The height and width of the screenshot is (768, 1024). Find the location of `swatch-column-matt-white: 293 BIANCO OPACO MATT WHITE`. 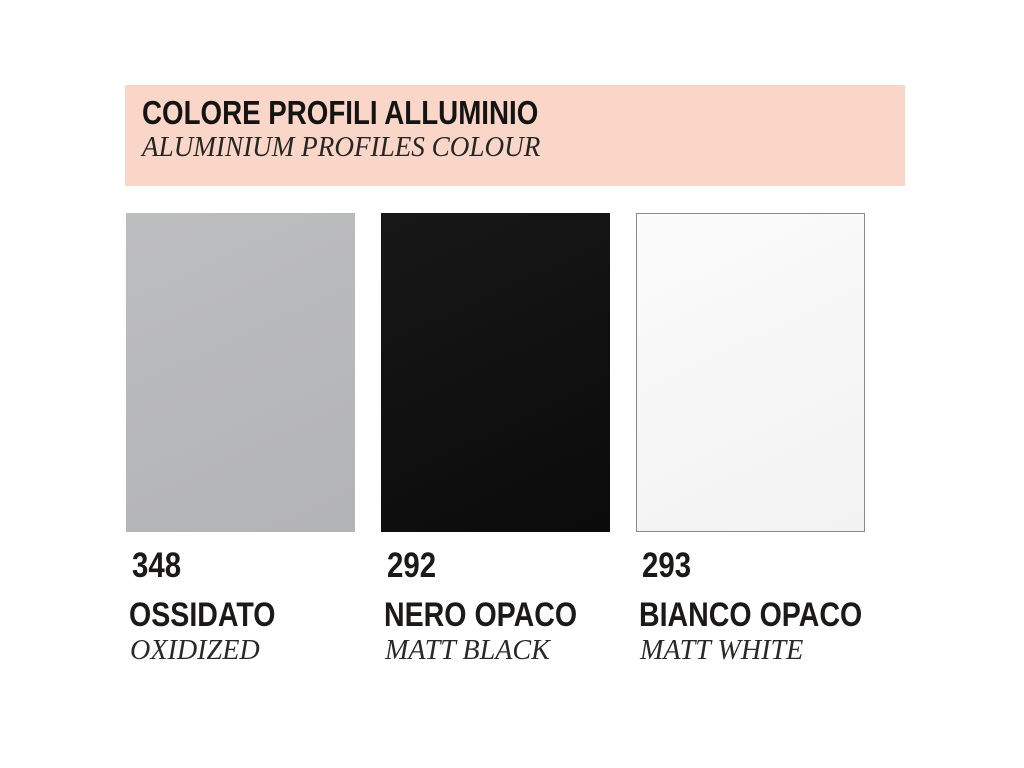

swatch-column-matt-white: 293 BIANCO OPACO MATT WHITE is located at coordinates (750, 440).